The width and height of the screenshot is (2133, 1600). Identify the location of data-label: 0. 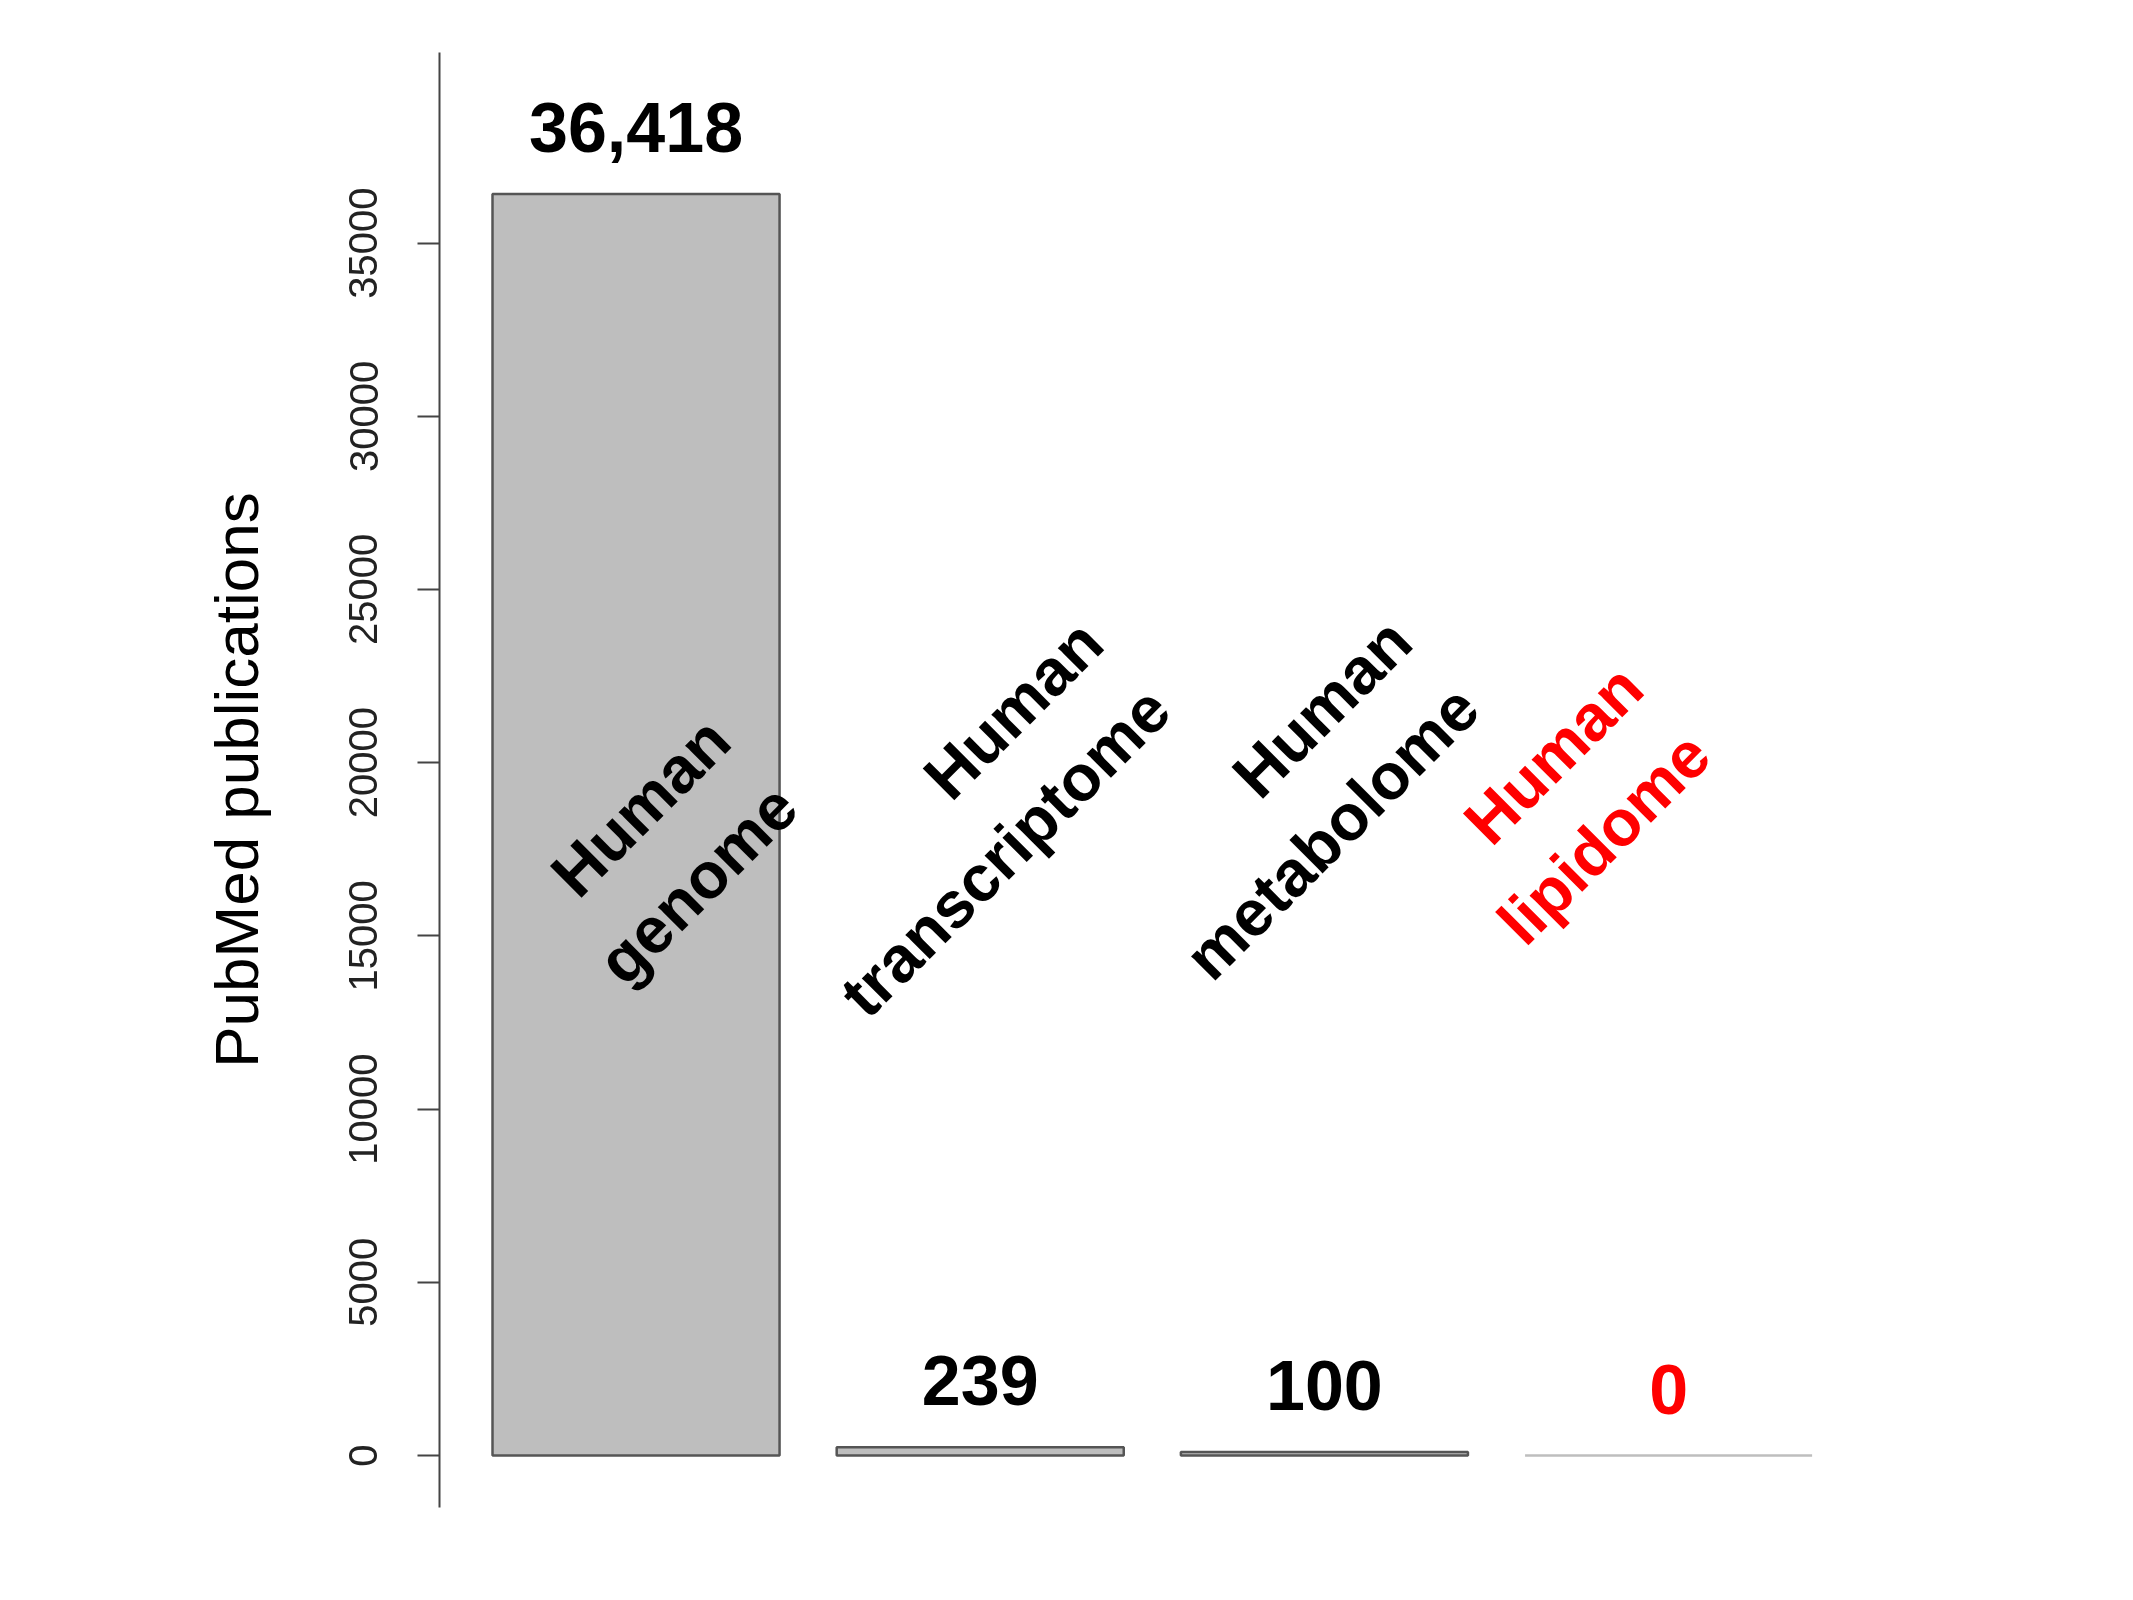
(1669, 1389).